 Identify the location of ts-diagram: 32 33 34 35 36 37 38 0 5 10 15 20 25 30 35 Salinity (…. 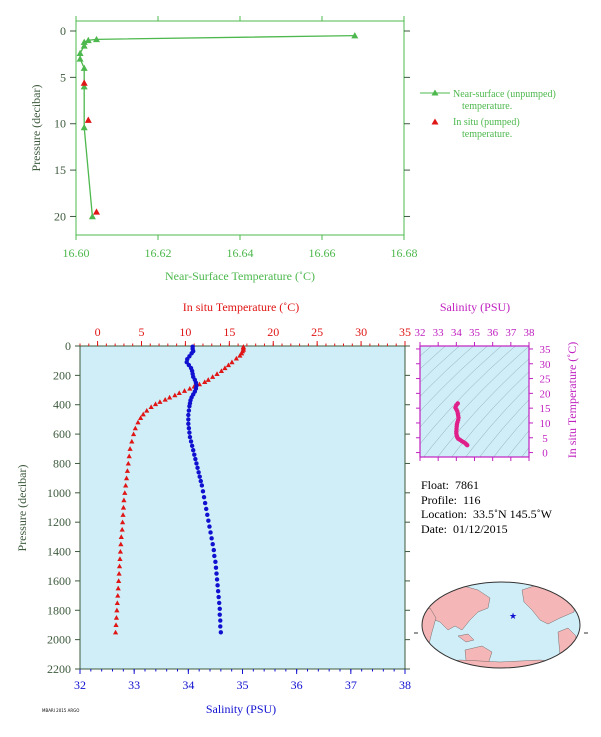
(497, 380).